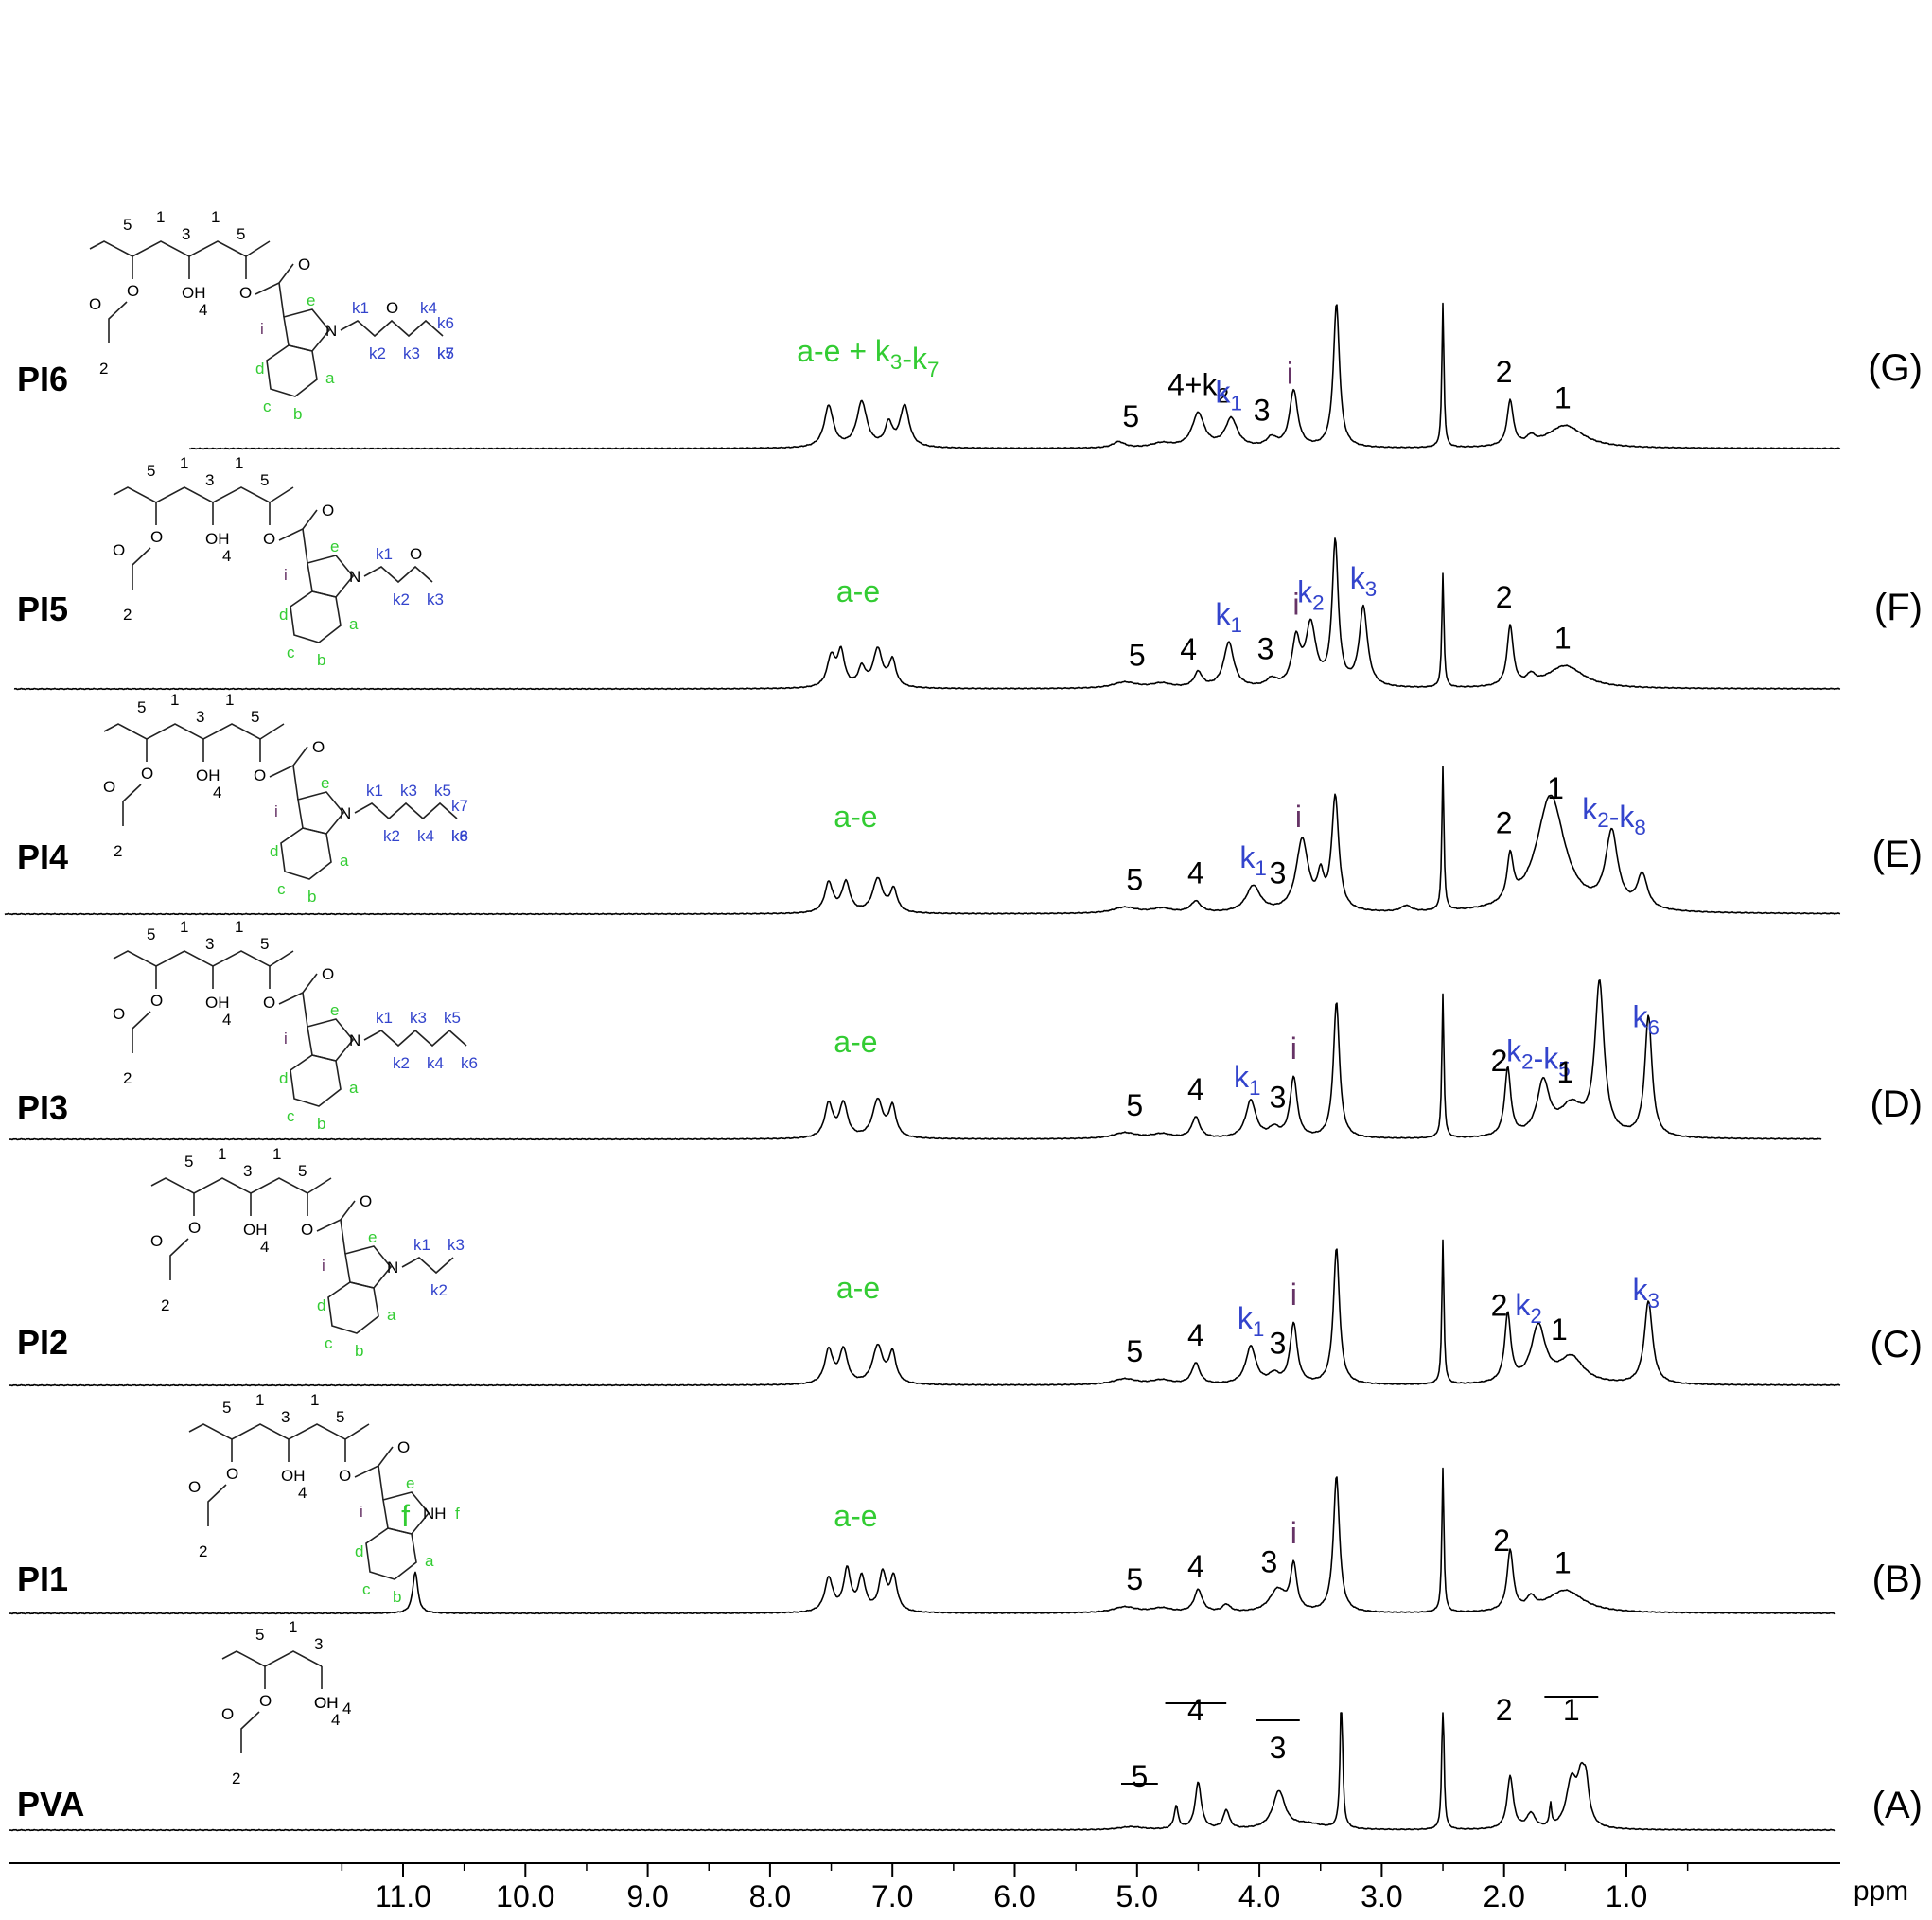 The width and height of the screenshot is (1932, 1920). I want to click on peak-label: a-e + k3-k7, so click(868, 357).